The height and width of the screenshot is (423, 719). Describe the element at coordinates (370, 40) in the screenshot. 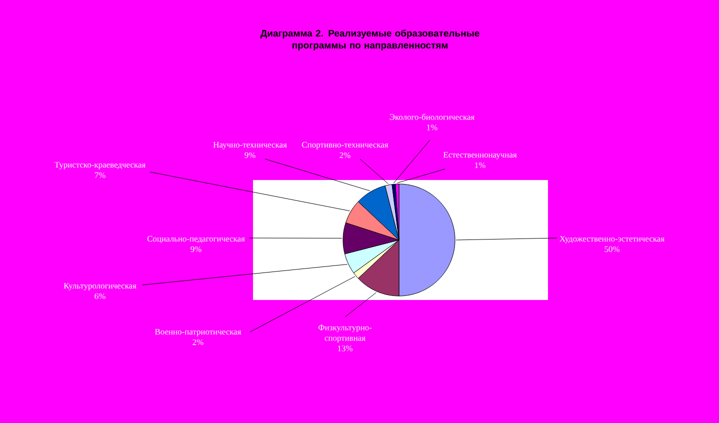

I see `chart-title: Диаграмма 2. Реализуемые образовательные программы по направленностям` at that location.